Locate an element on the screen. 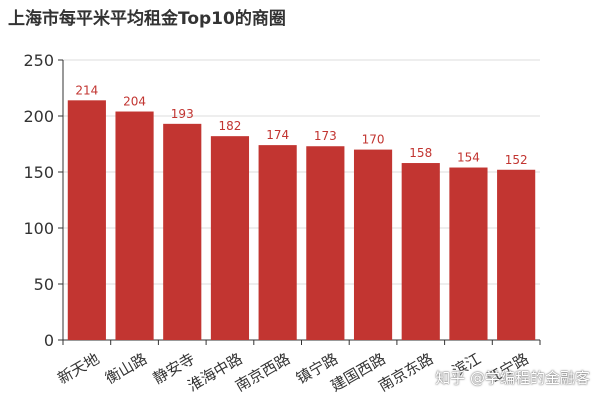  y-tick-label: 200 is located at coordinates (38, 116).